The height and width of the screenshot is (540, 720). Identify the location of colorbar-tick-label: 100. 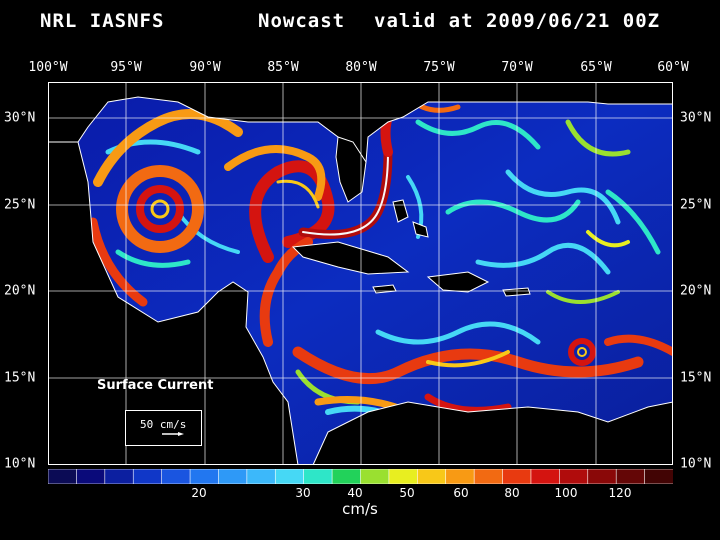
(566, 493).